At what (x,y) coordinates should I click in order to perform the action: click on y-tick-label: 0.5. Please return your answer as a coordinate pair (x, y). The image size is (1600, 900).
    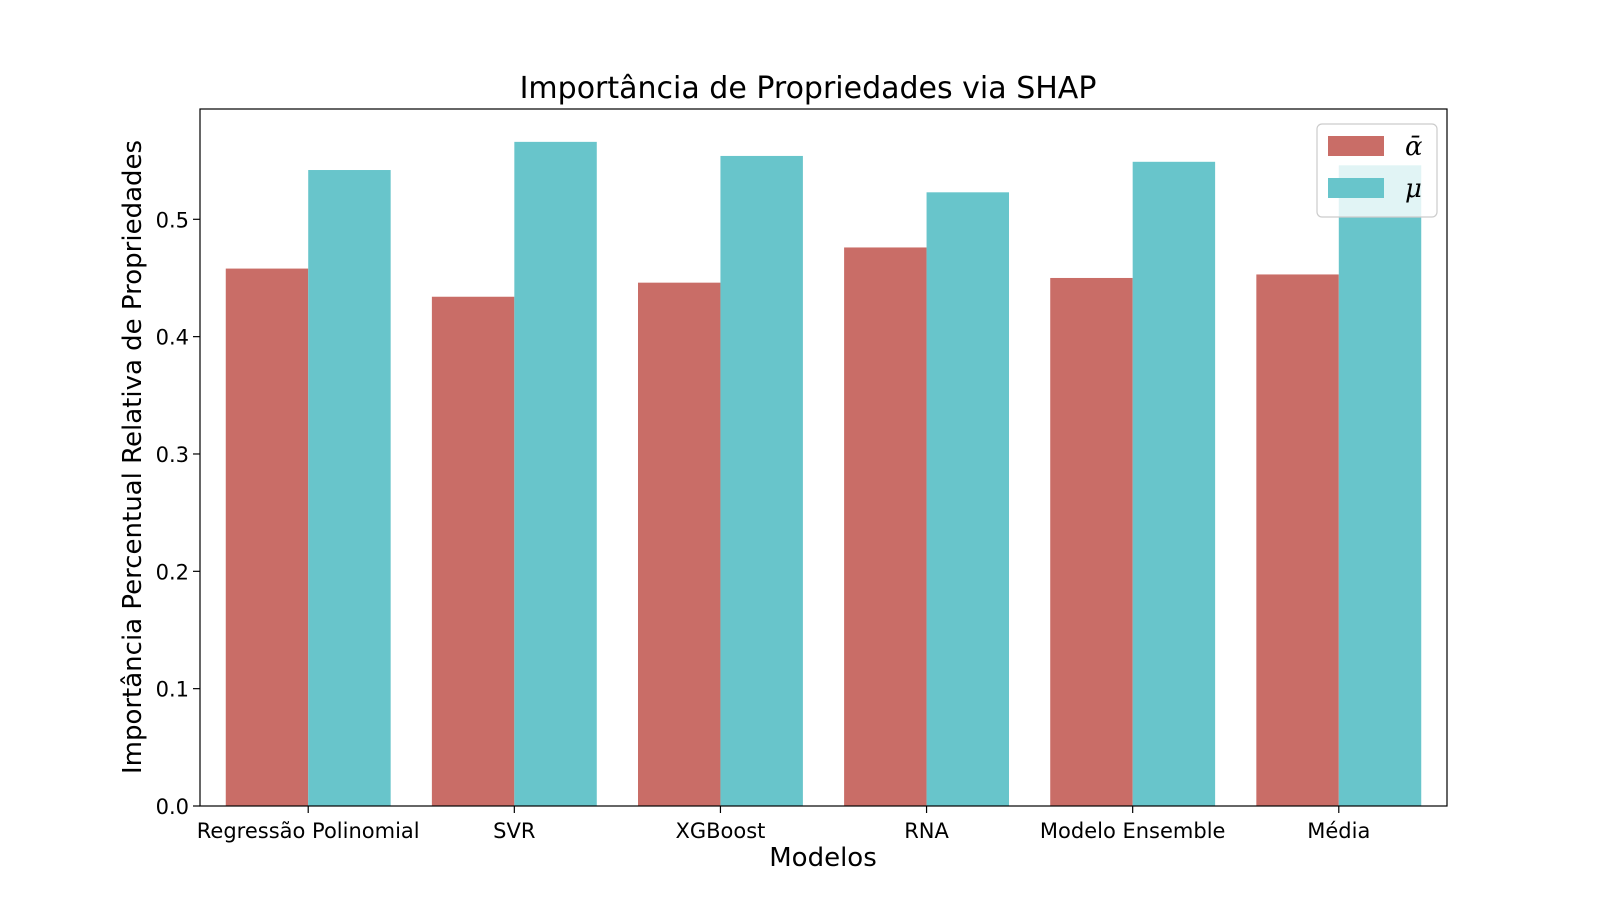
    Looking at the image, I should click on (172, 220).